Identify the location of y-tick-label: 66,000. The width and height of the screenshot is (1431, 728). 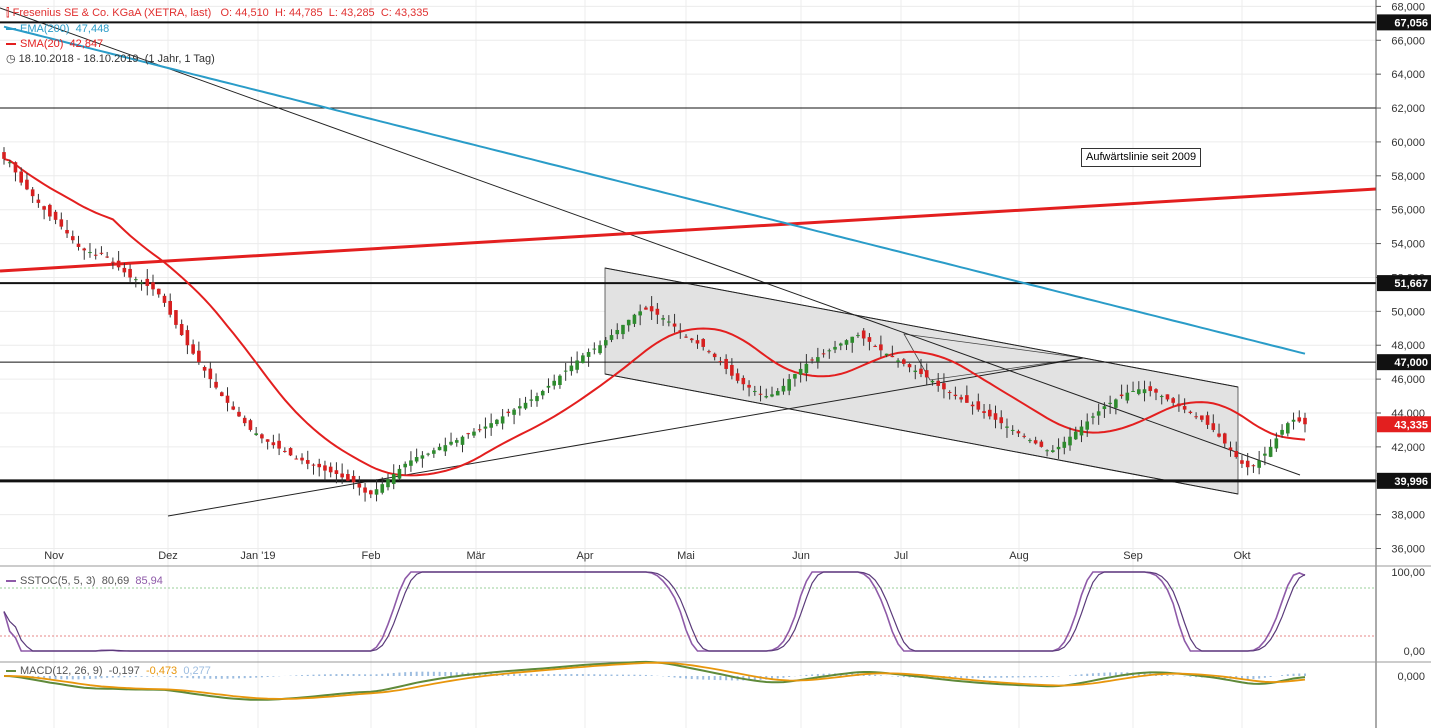
(1408, 41).